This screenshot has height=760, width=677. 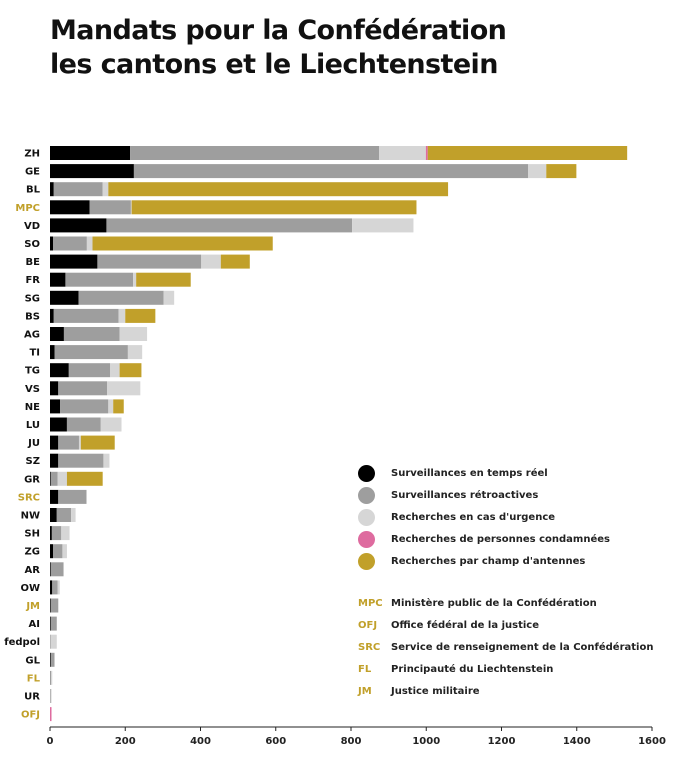 I want to click on legend-swatch-condamnees, so click(x=366, y=539).